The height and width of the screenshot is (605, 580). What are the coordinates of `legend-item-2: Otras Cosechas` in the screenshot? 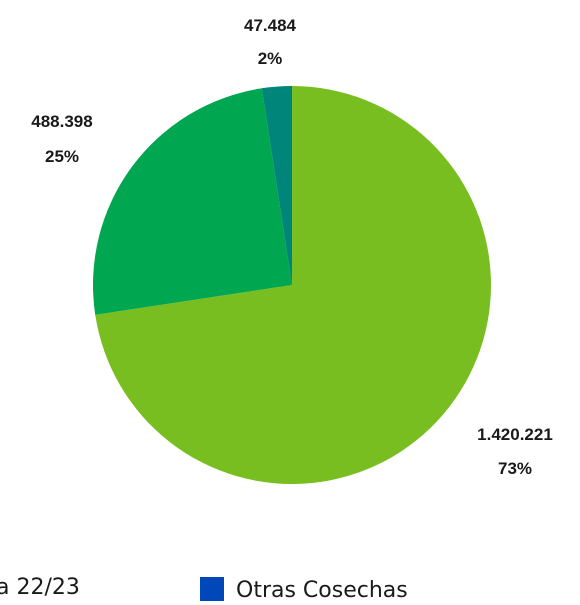 It's located at (304, 590).